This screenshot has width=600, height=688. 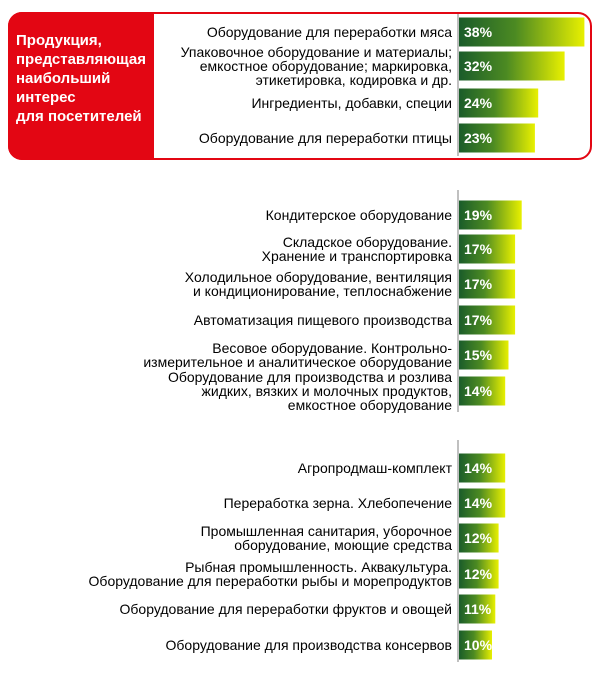 What do you see at coordinates (478, 32) in the screenshot?
I see `data-label: 38%` at bounding box center [478, 32].